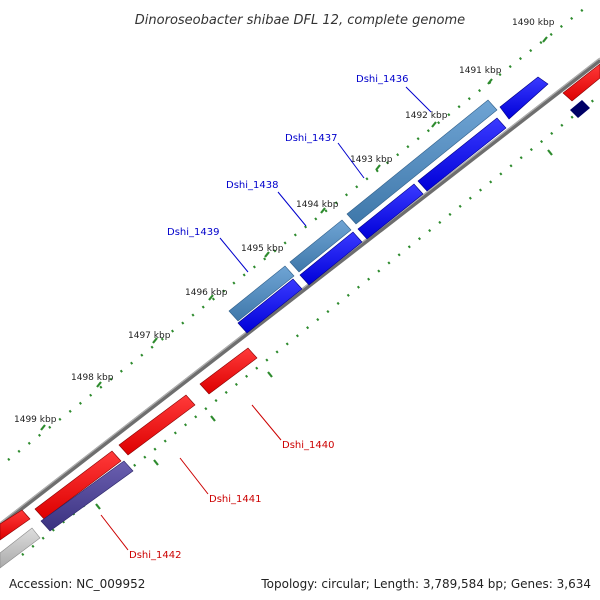 The height and width of the screenshot is (600, 600). I want to click on tick-label-1491: 1491 kbp, so click(480, 71).